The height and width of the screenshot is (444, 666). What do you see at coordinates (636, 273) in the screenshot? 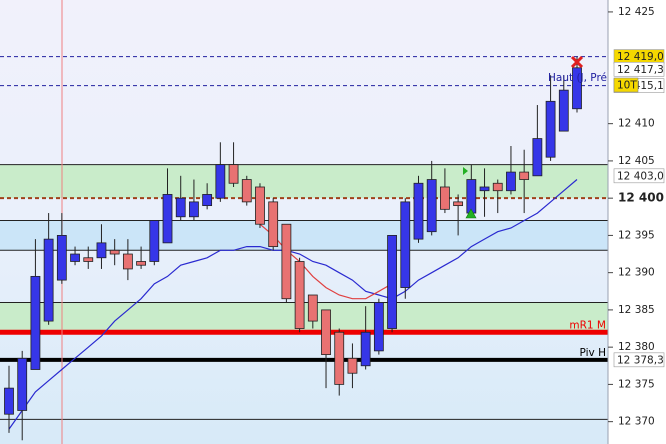
I see `y-tick-label: 12 390` at bounding box center [636, 273].